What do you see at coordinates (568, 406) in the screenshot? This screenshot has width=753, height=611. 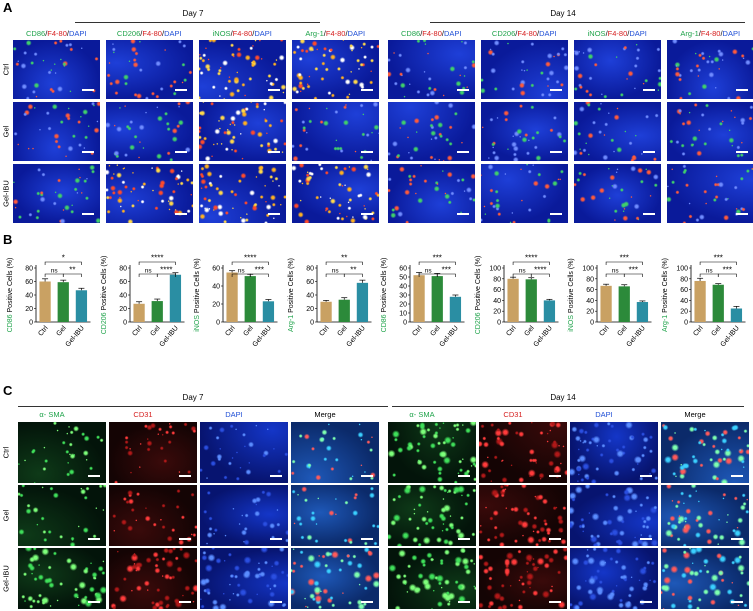 I see `day14-line-c` at bounding box center [568, 406].